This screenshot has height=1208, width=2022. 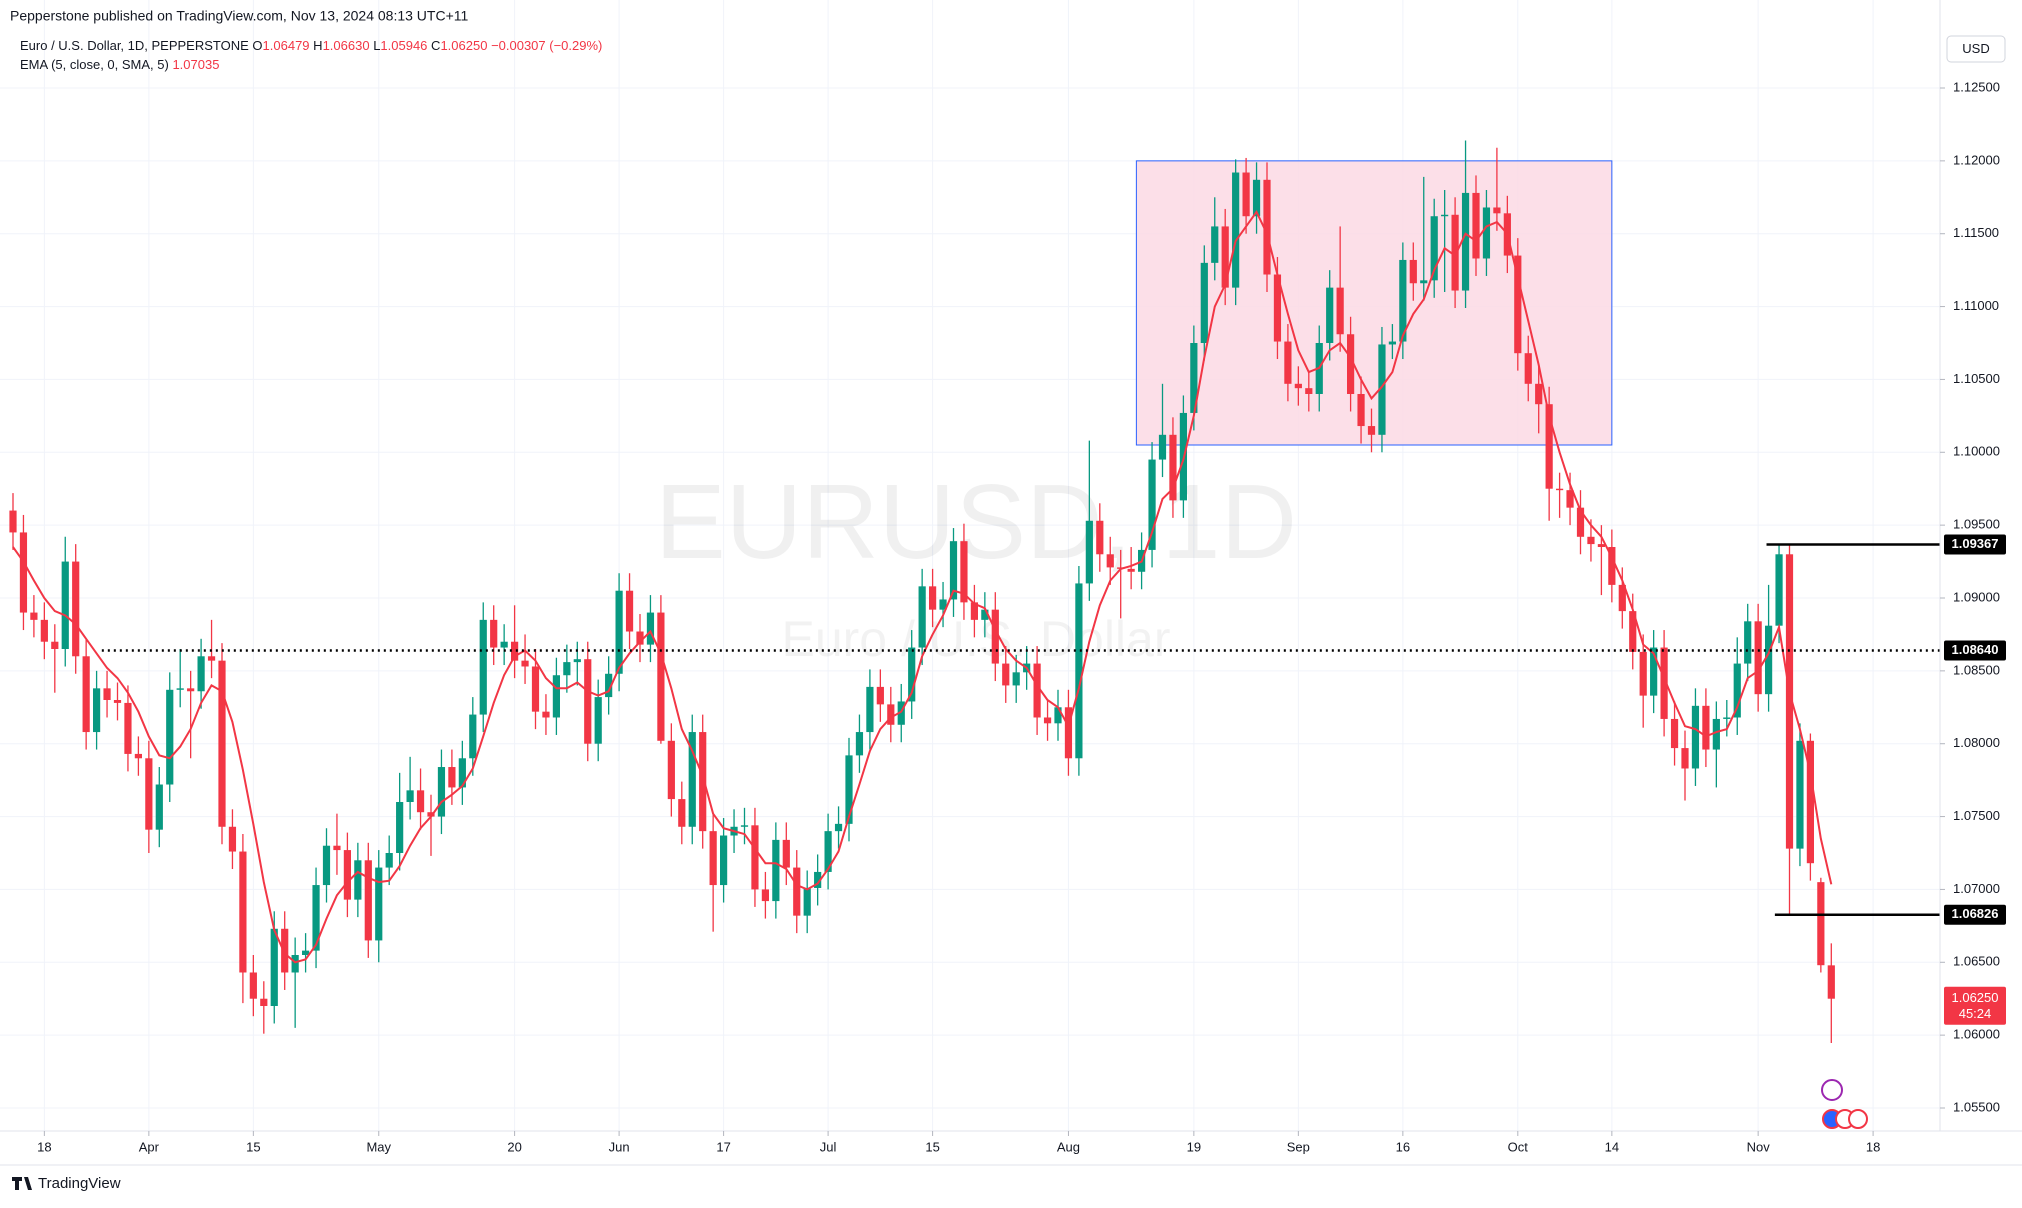 What do you see at coordinates (1975, 914) in the screenshot?
I see `level-badge` at bounding box center [1975, 914].